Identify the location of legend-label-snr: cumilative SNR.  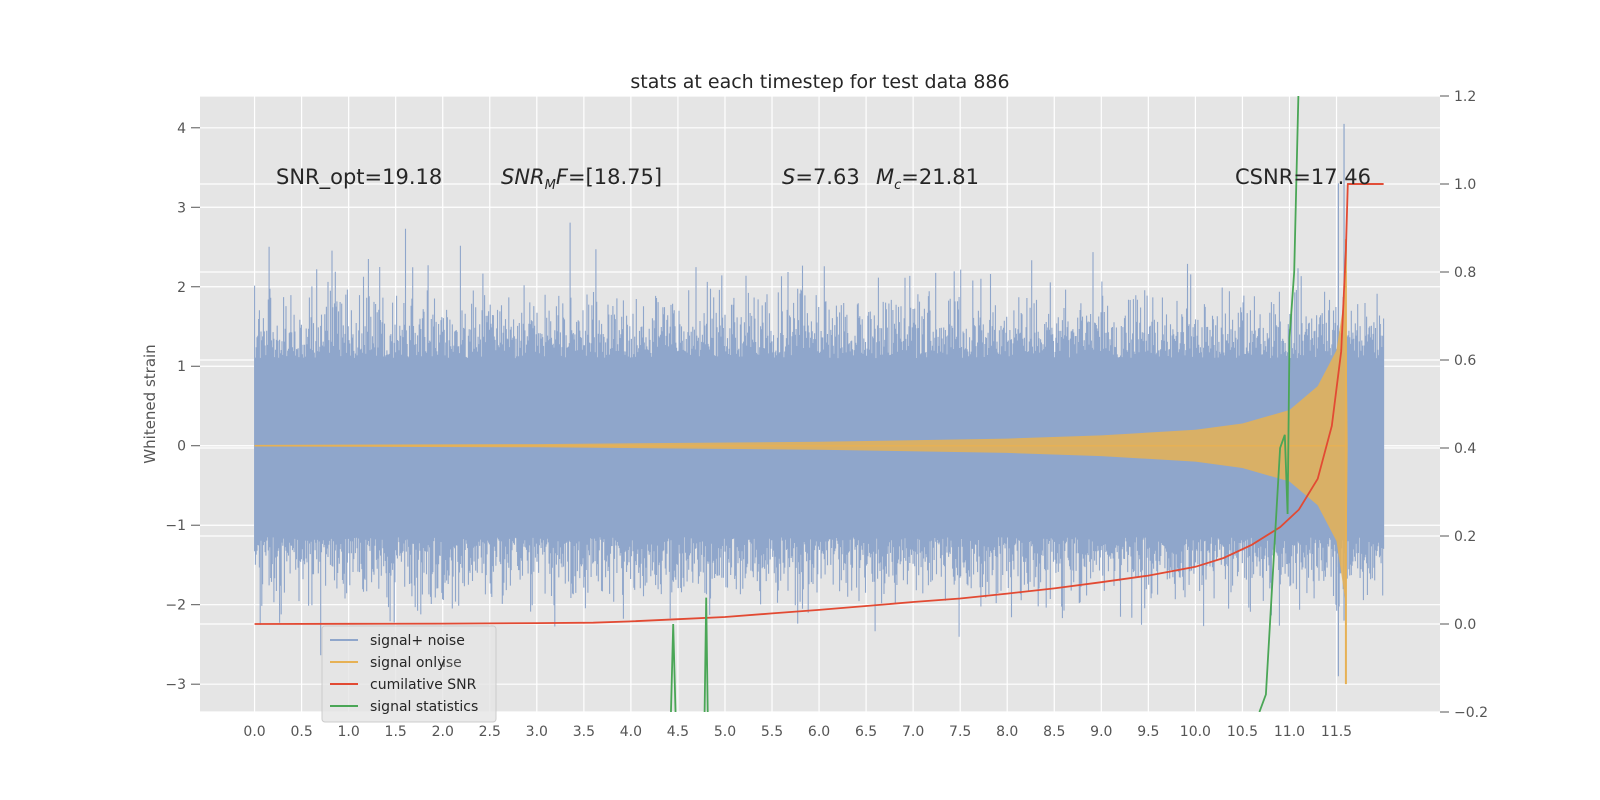
(423, 685).